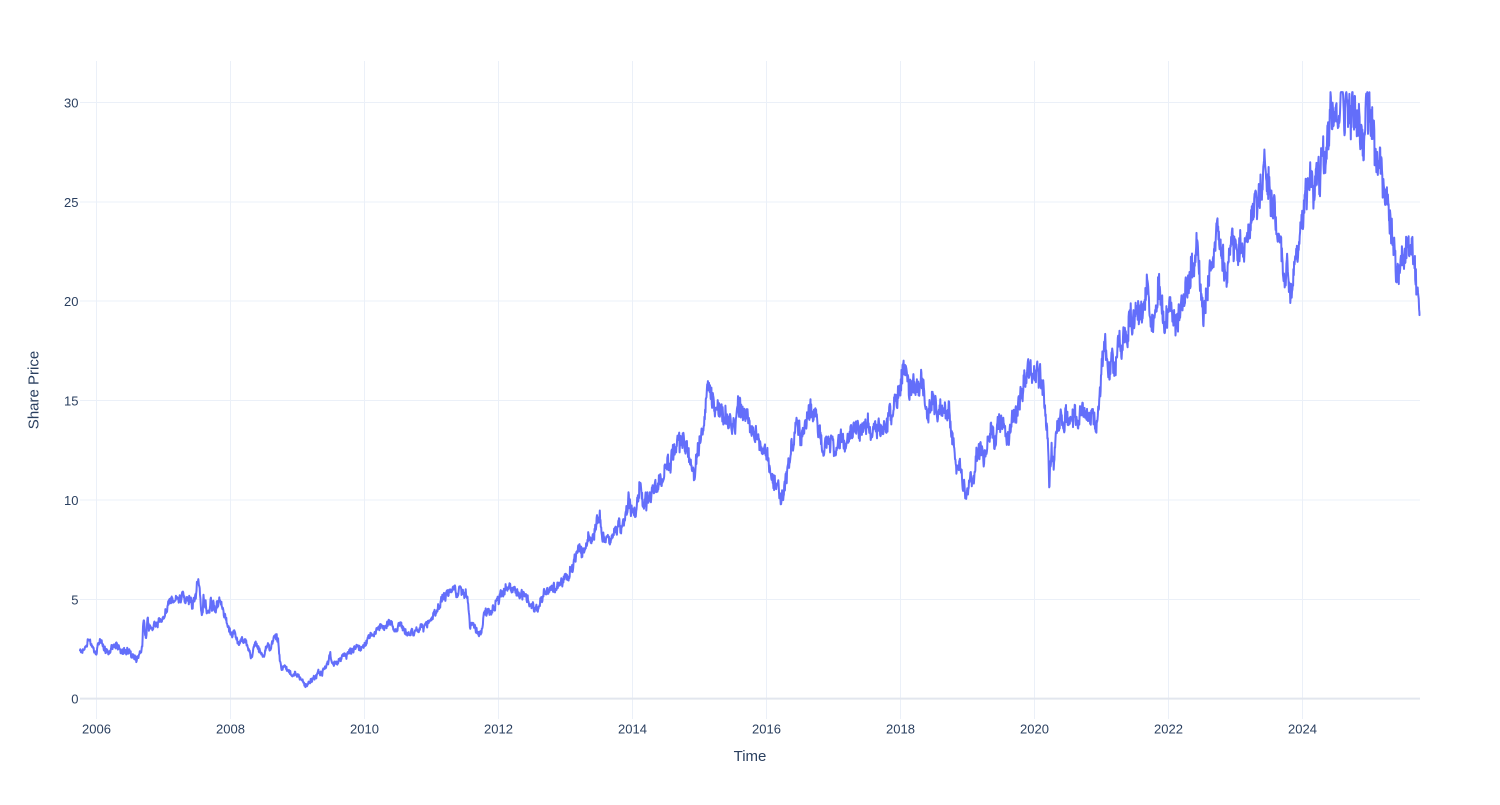 The image size is (1500, 805). Describe the element at coordinates (74, 699) in the screenshot. I see `svg-text: 0` at that location.